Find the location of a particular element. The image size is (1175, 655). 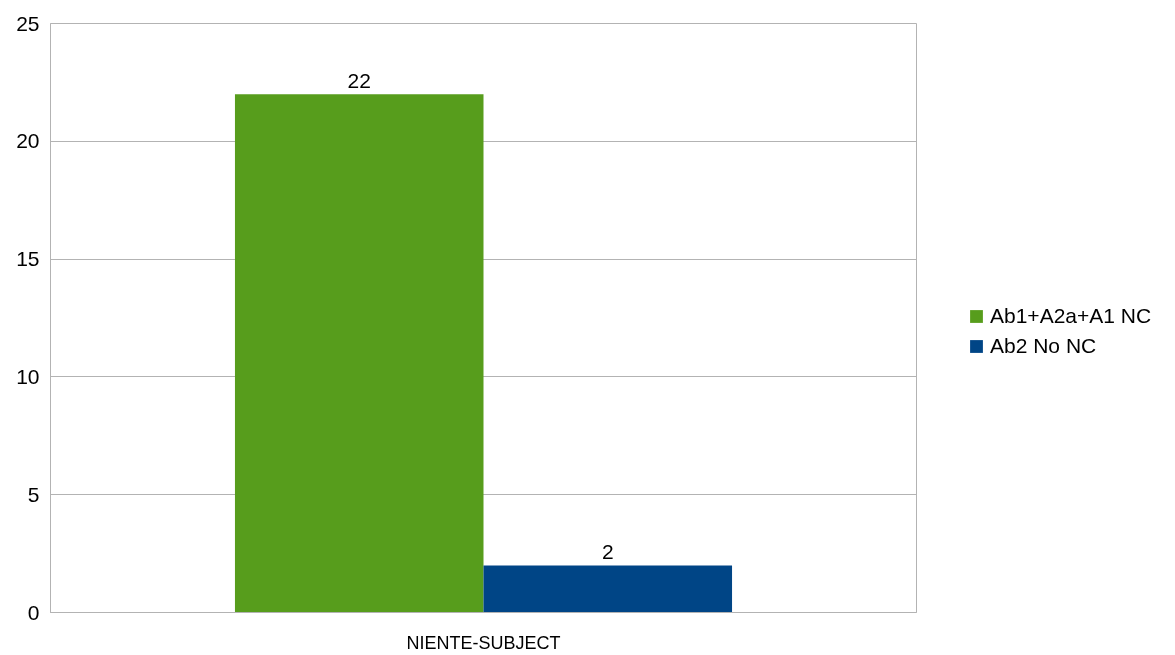

data-label: 22 is located at coordinates (359, 81).